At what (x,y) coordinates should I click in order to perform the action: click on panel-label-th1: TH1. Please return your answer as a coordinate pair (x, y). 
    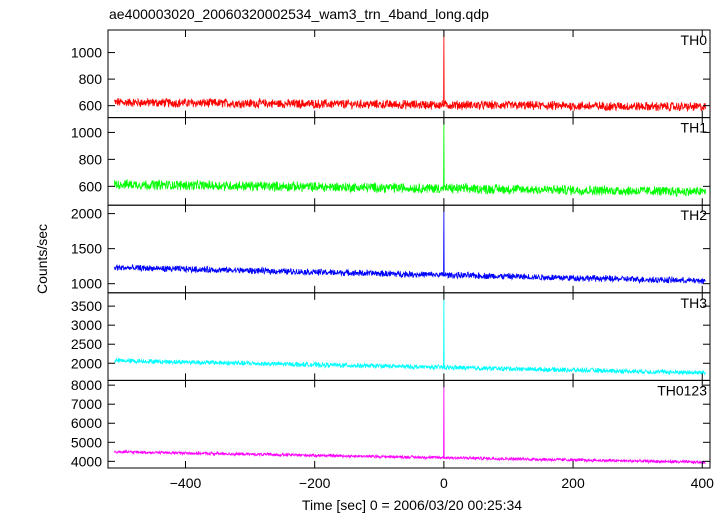
    Looking at the image, I should click on (694, 128).